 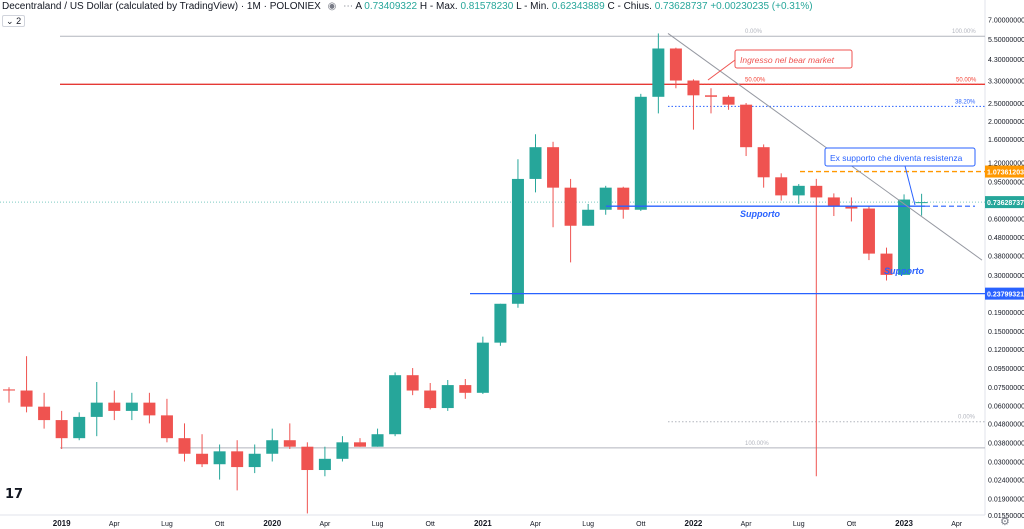 I want to click on y-tick-label: 0.30000000, so click(x=1006, y=276).